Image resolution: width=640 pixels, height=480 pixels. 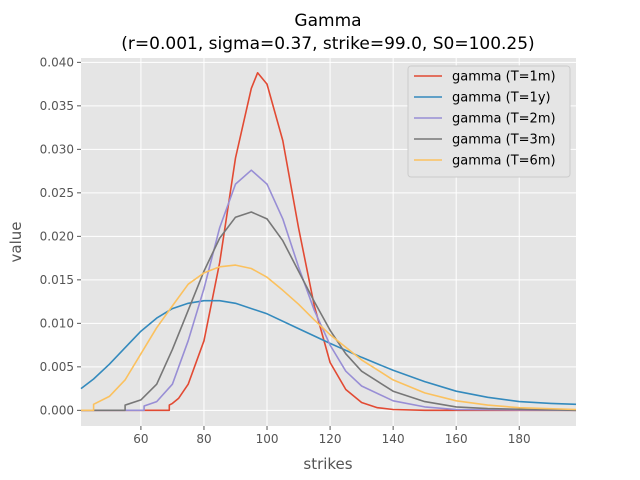 What do you see at coordinates (57, 193) in the screenshot?
I see `y-tick-label: 0.025` at bounding box center [57, 193].